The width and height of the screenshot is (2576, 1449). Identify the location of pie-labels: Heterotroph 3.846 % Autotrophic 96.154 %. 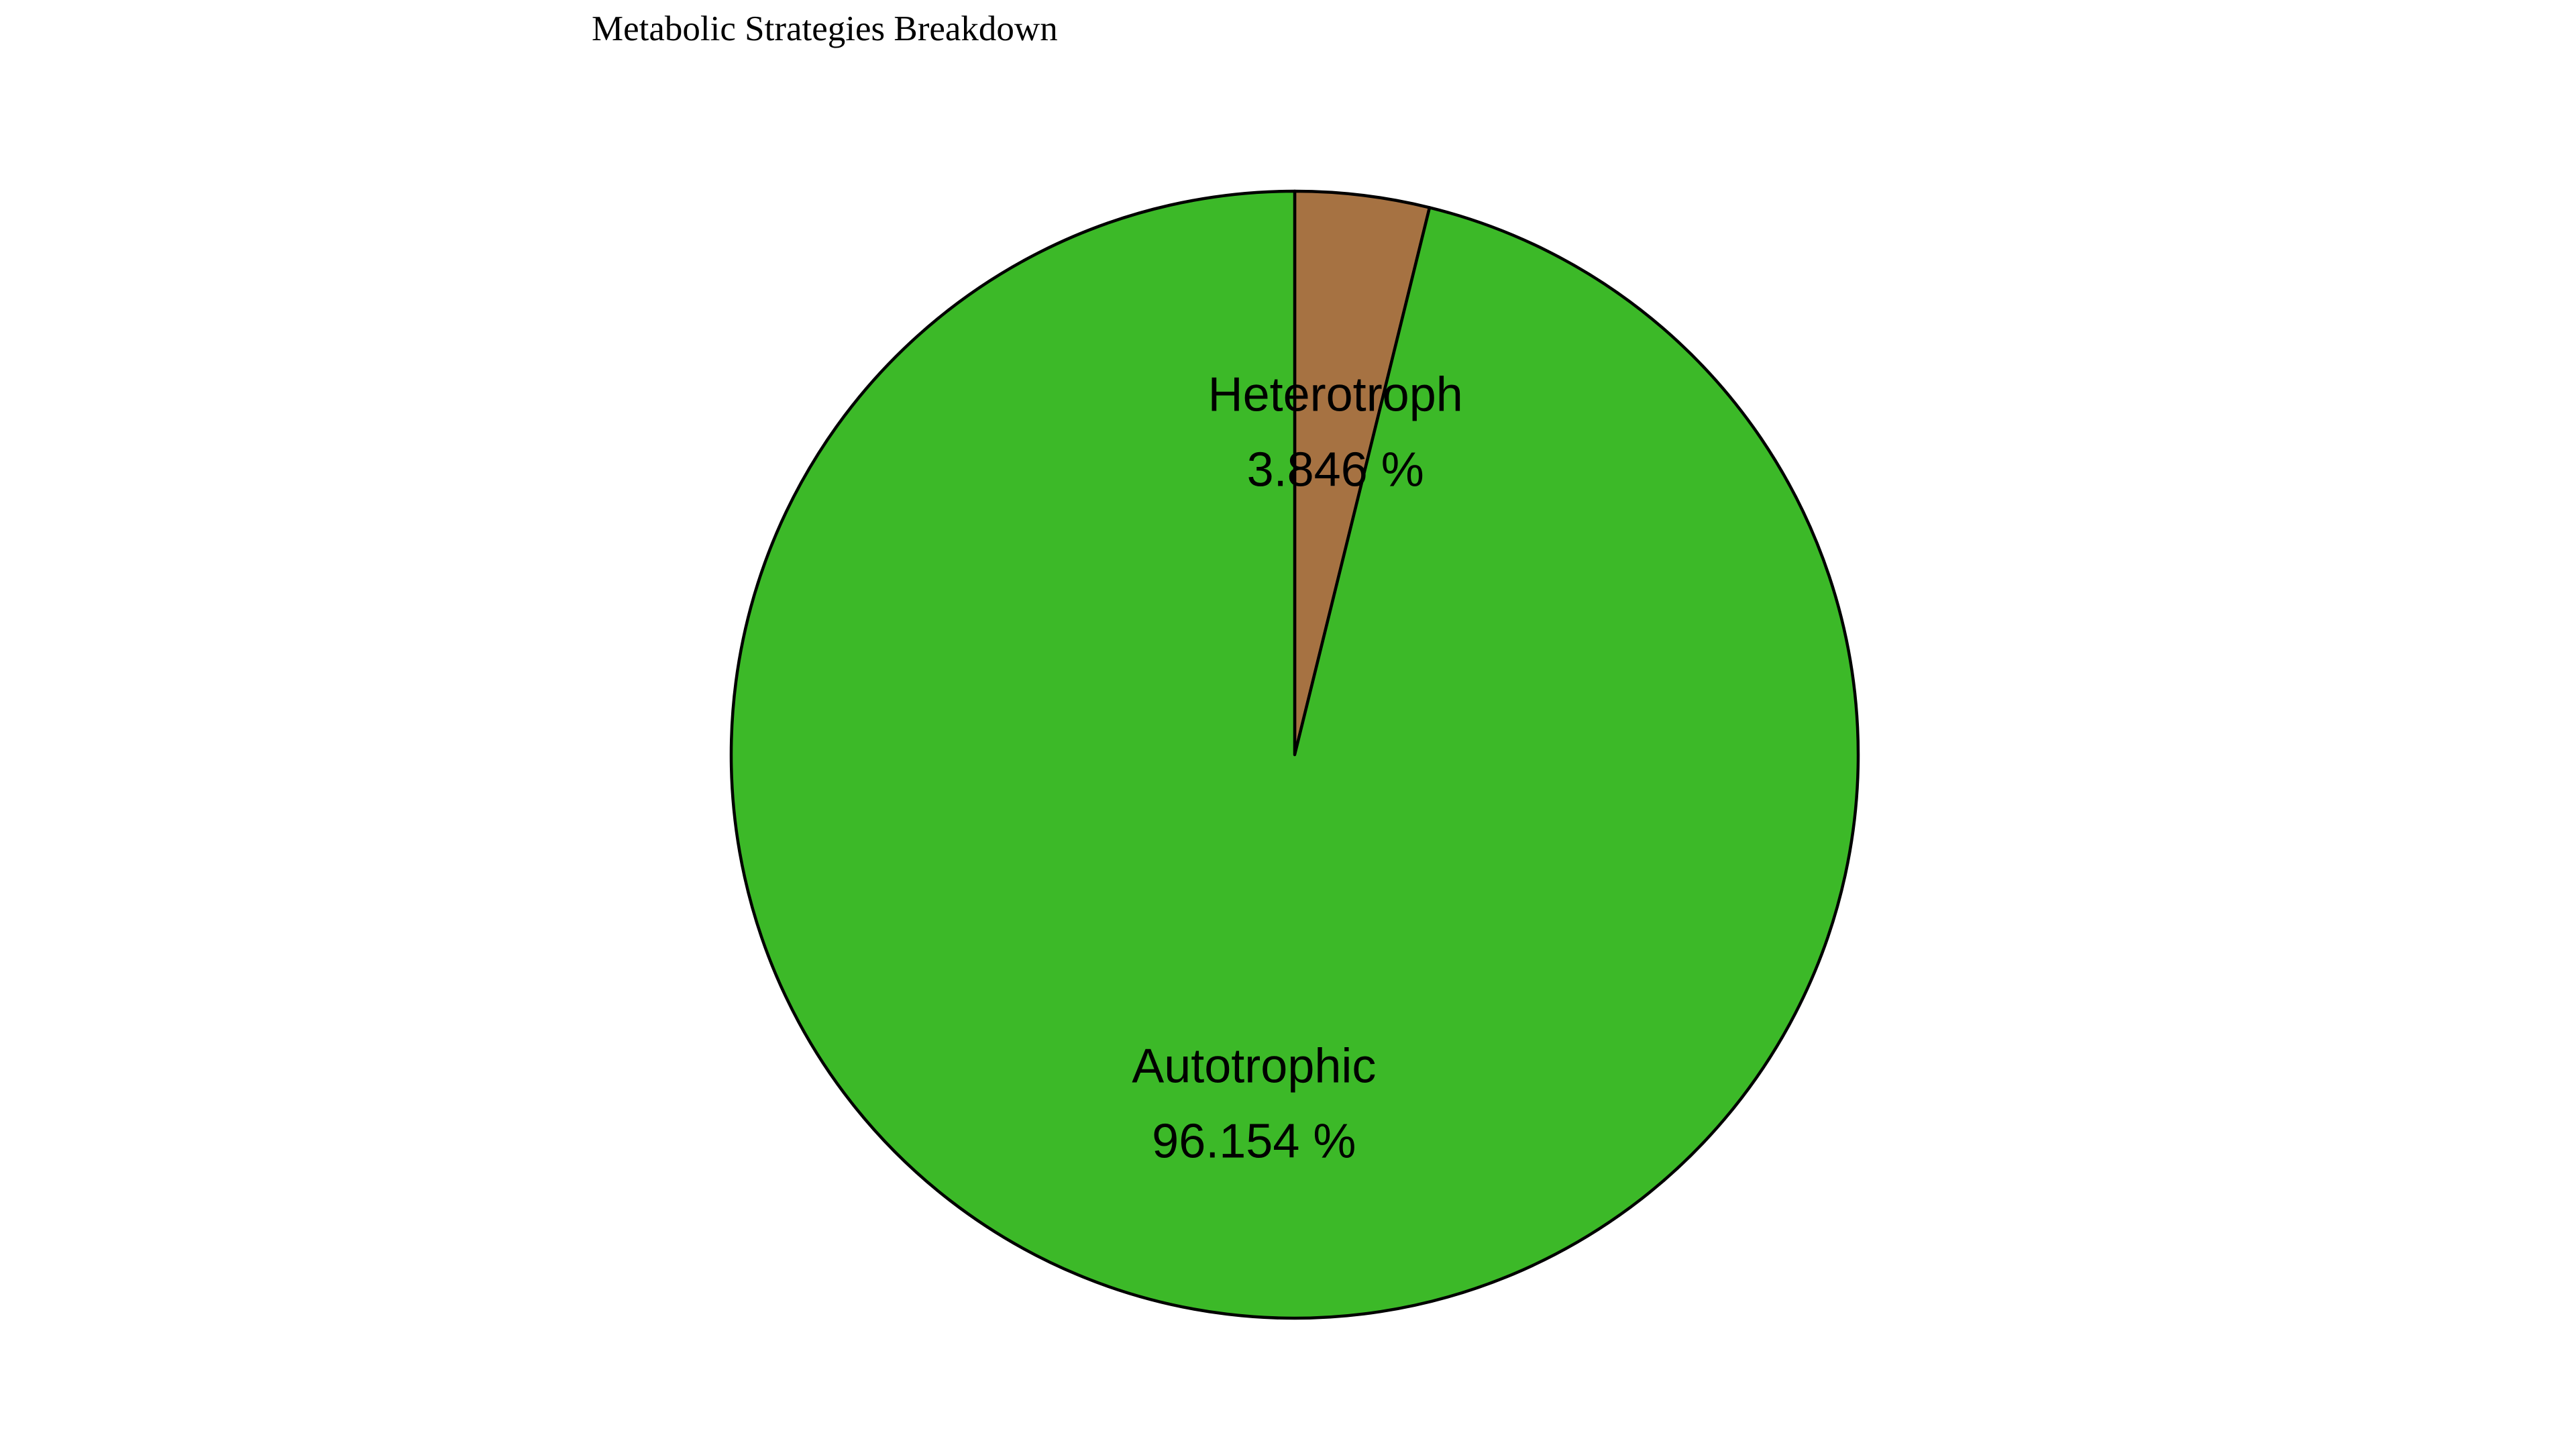
(1297, 768).